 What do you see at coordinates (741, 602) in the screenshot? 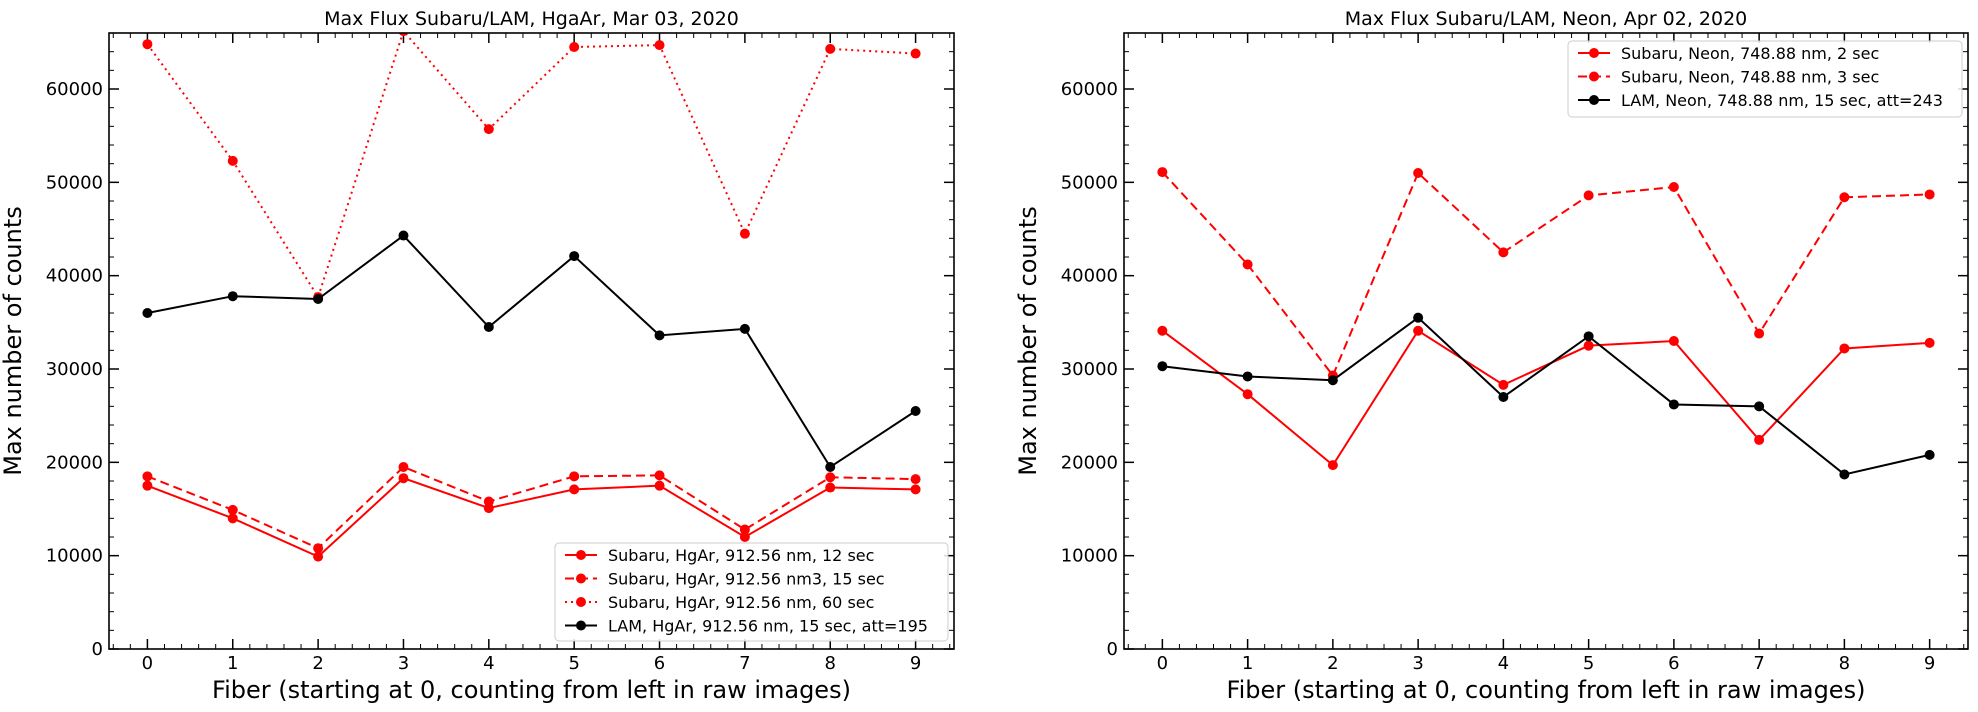
I see `legend-label: Subaru, HgAr, 912.56 nm, 60 sec` at bounding box center [741, 602].